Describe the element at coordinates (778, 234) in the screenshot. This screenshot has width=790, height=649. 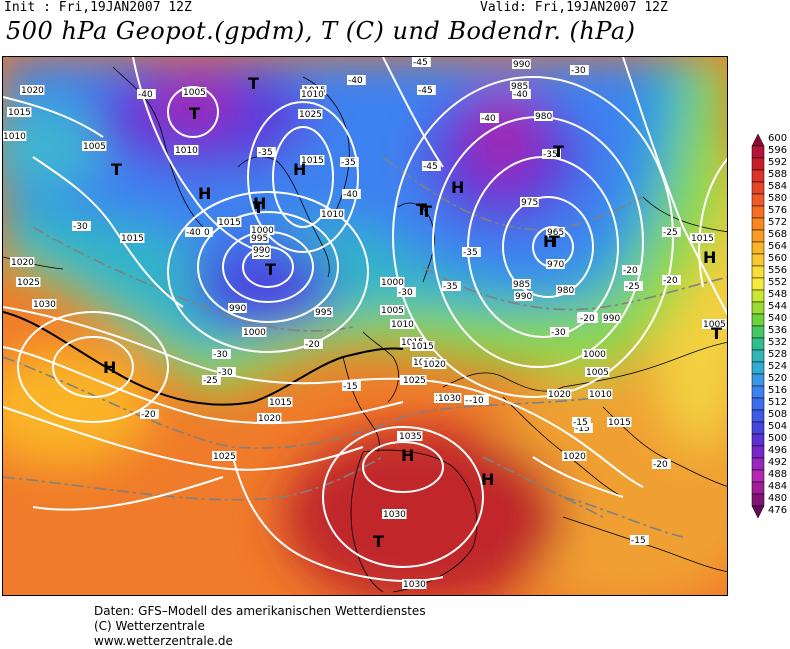
I see `legend-value: 568` at that location.